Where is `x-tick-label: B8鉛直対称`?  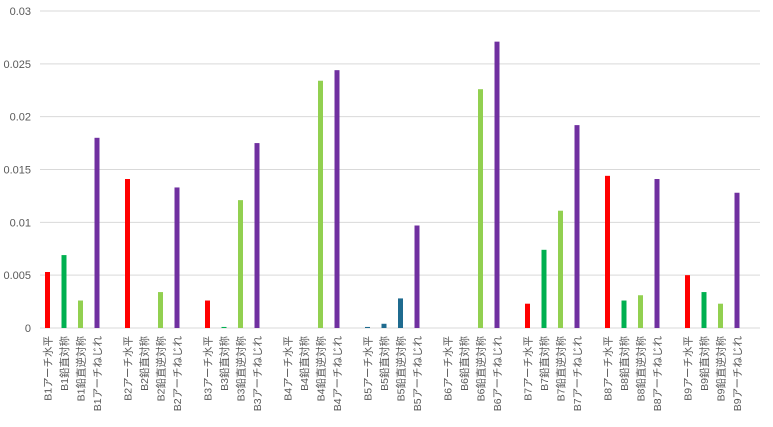
x-tick-label: B8鉛直対称 is located at coordinates (624, 363).